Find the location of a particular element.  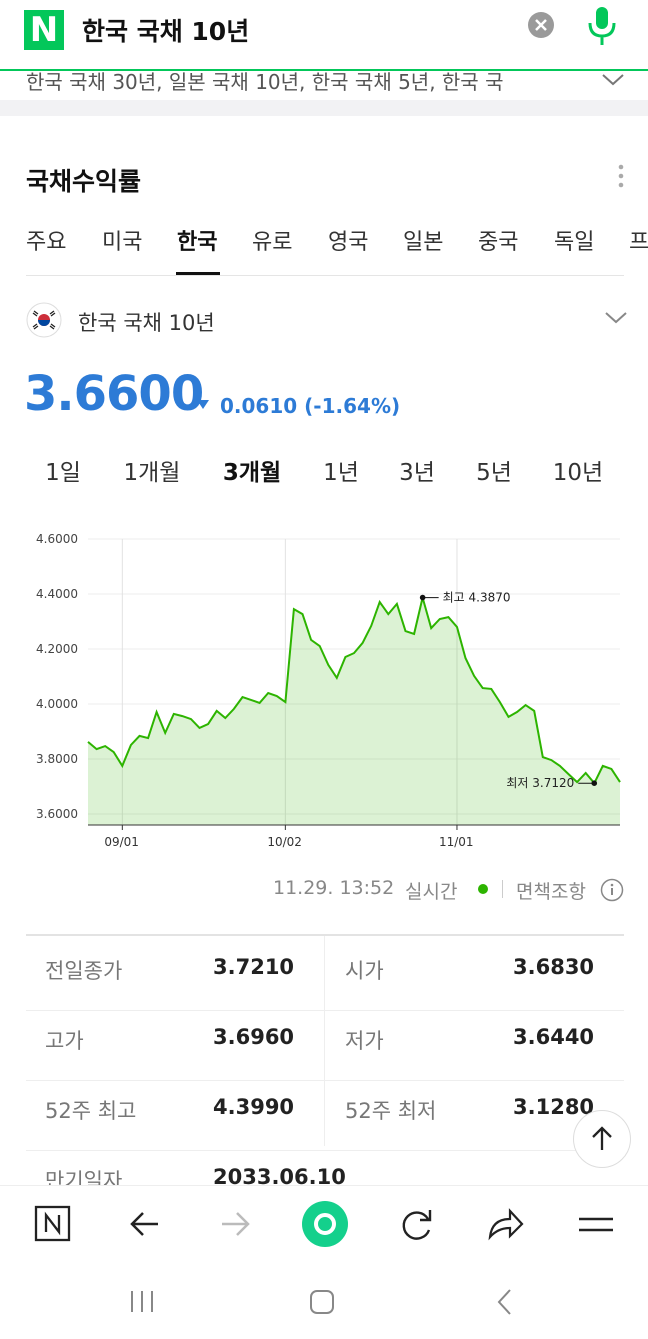

stat-value: 3.1280 is located at coordinates (554, 1107).